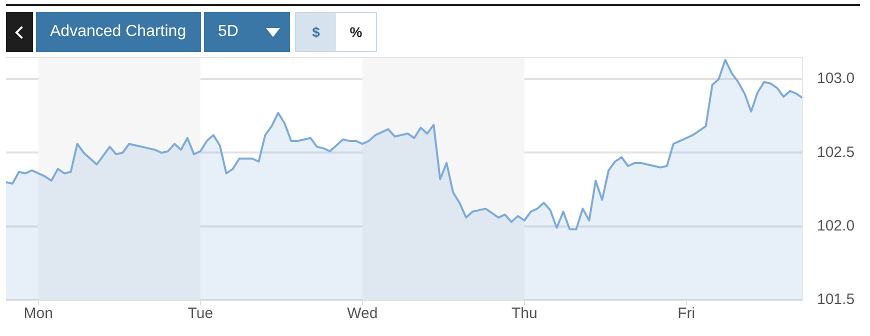 The image size is (870, 336). What do you see at coordinates (836, 299) in the screenshot?
I see `y-tick-label: 101.5` at bounding box center [836, 299].